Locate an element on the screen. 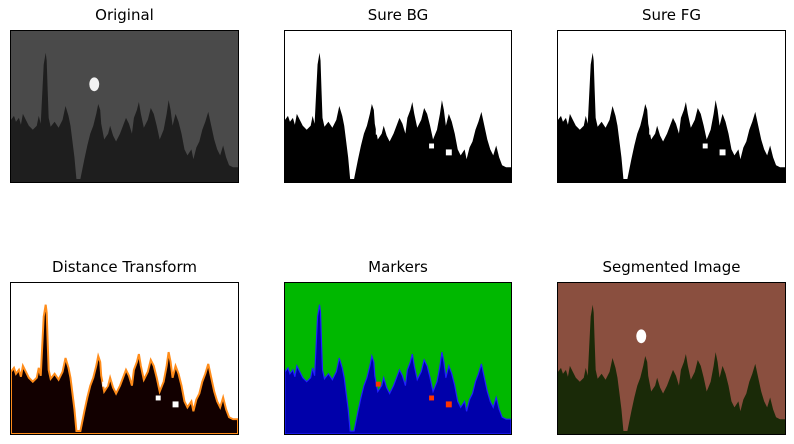  panel-sure-bg: Sure BG is located at coordinates (398, 94).